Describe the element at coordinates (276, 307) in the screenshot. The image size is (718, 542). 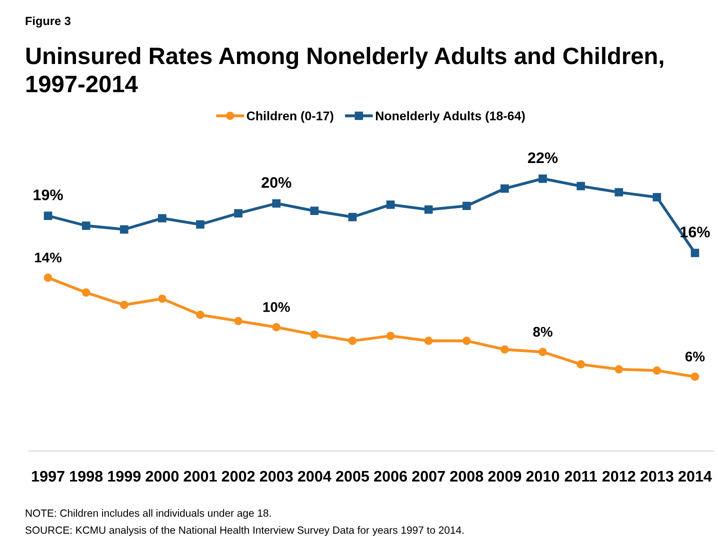
I see `data-label: 10%` at that location.